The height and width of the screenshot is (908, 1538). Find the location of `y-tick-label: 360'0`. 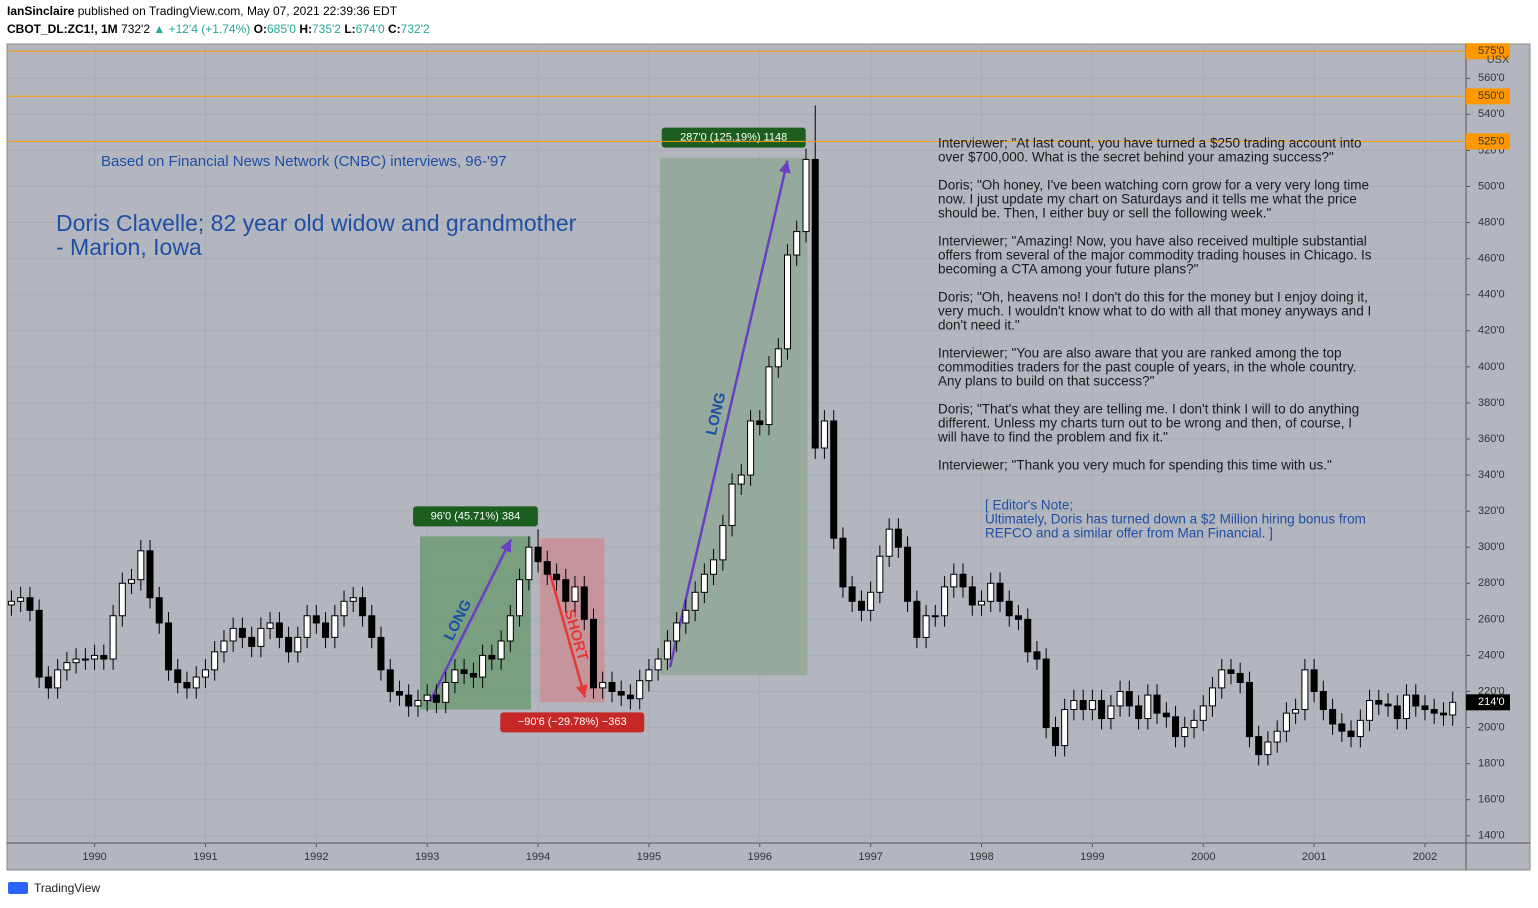

y-tick-label: 360'0 is located at coordinates (1491, 439).